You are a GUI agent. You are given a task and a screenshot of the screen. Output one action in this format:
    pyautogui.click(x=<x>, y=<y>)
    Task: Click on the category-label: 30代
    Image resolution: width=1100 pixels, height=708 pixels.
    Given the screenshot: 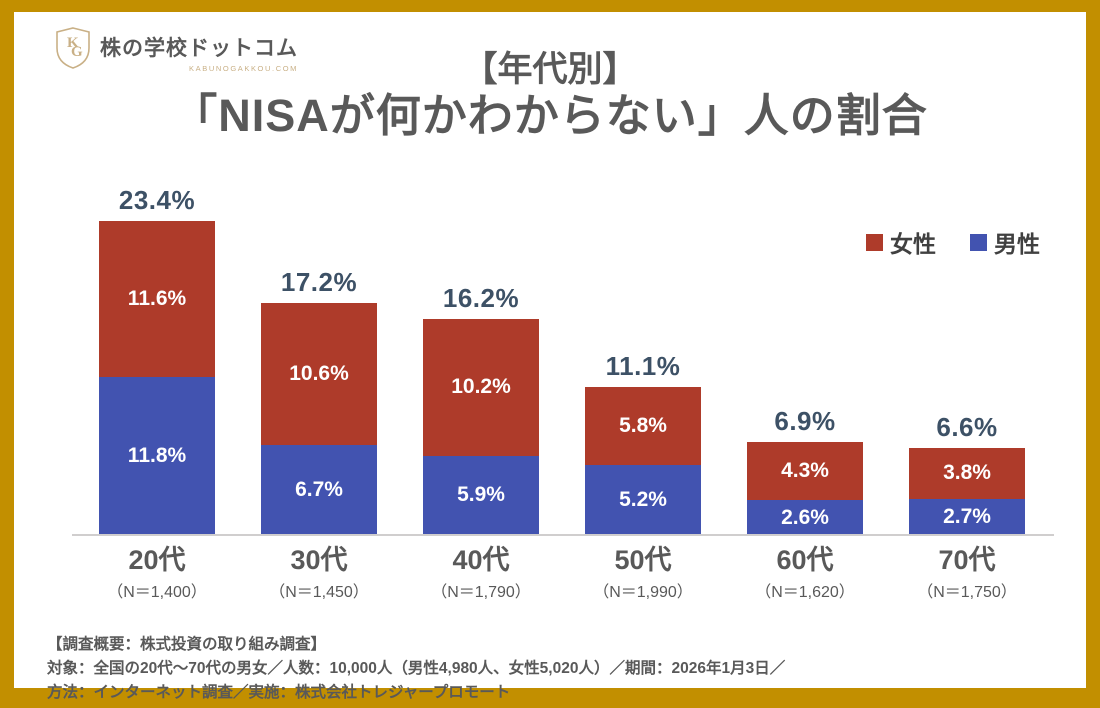 What is the action you would take?
    pyautogui.click(x=319, y=560)
    